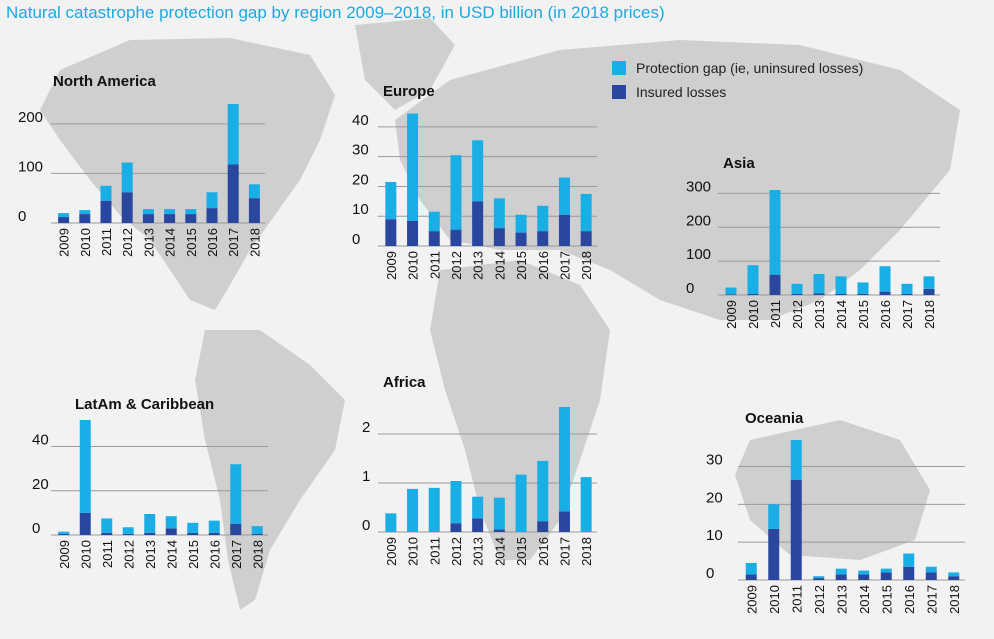  I want to click on bar-gap-north-america-2018, so click(254, 191).